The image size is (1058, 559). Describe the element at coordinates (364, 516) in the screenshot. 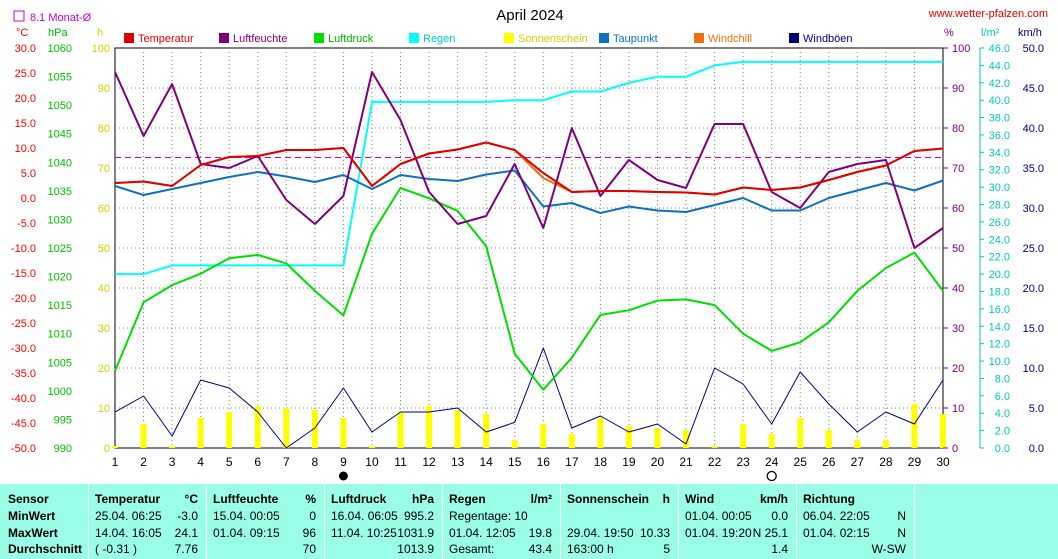

I see `stats-pressure-min-time: 16.04. 06:05` at that location.